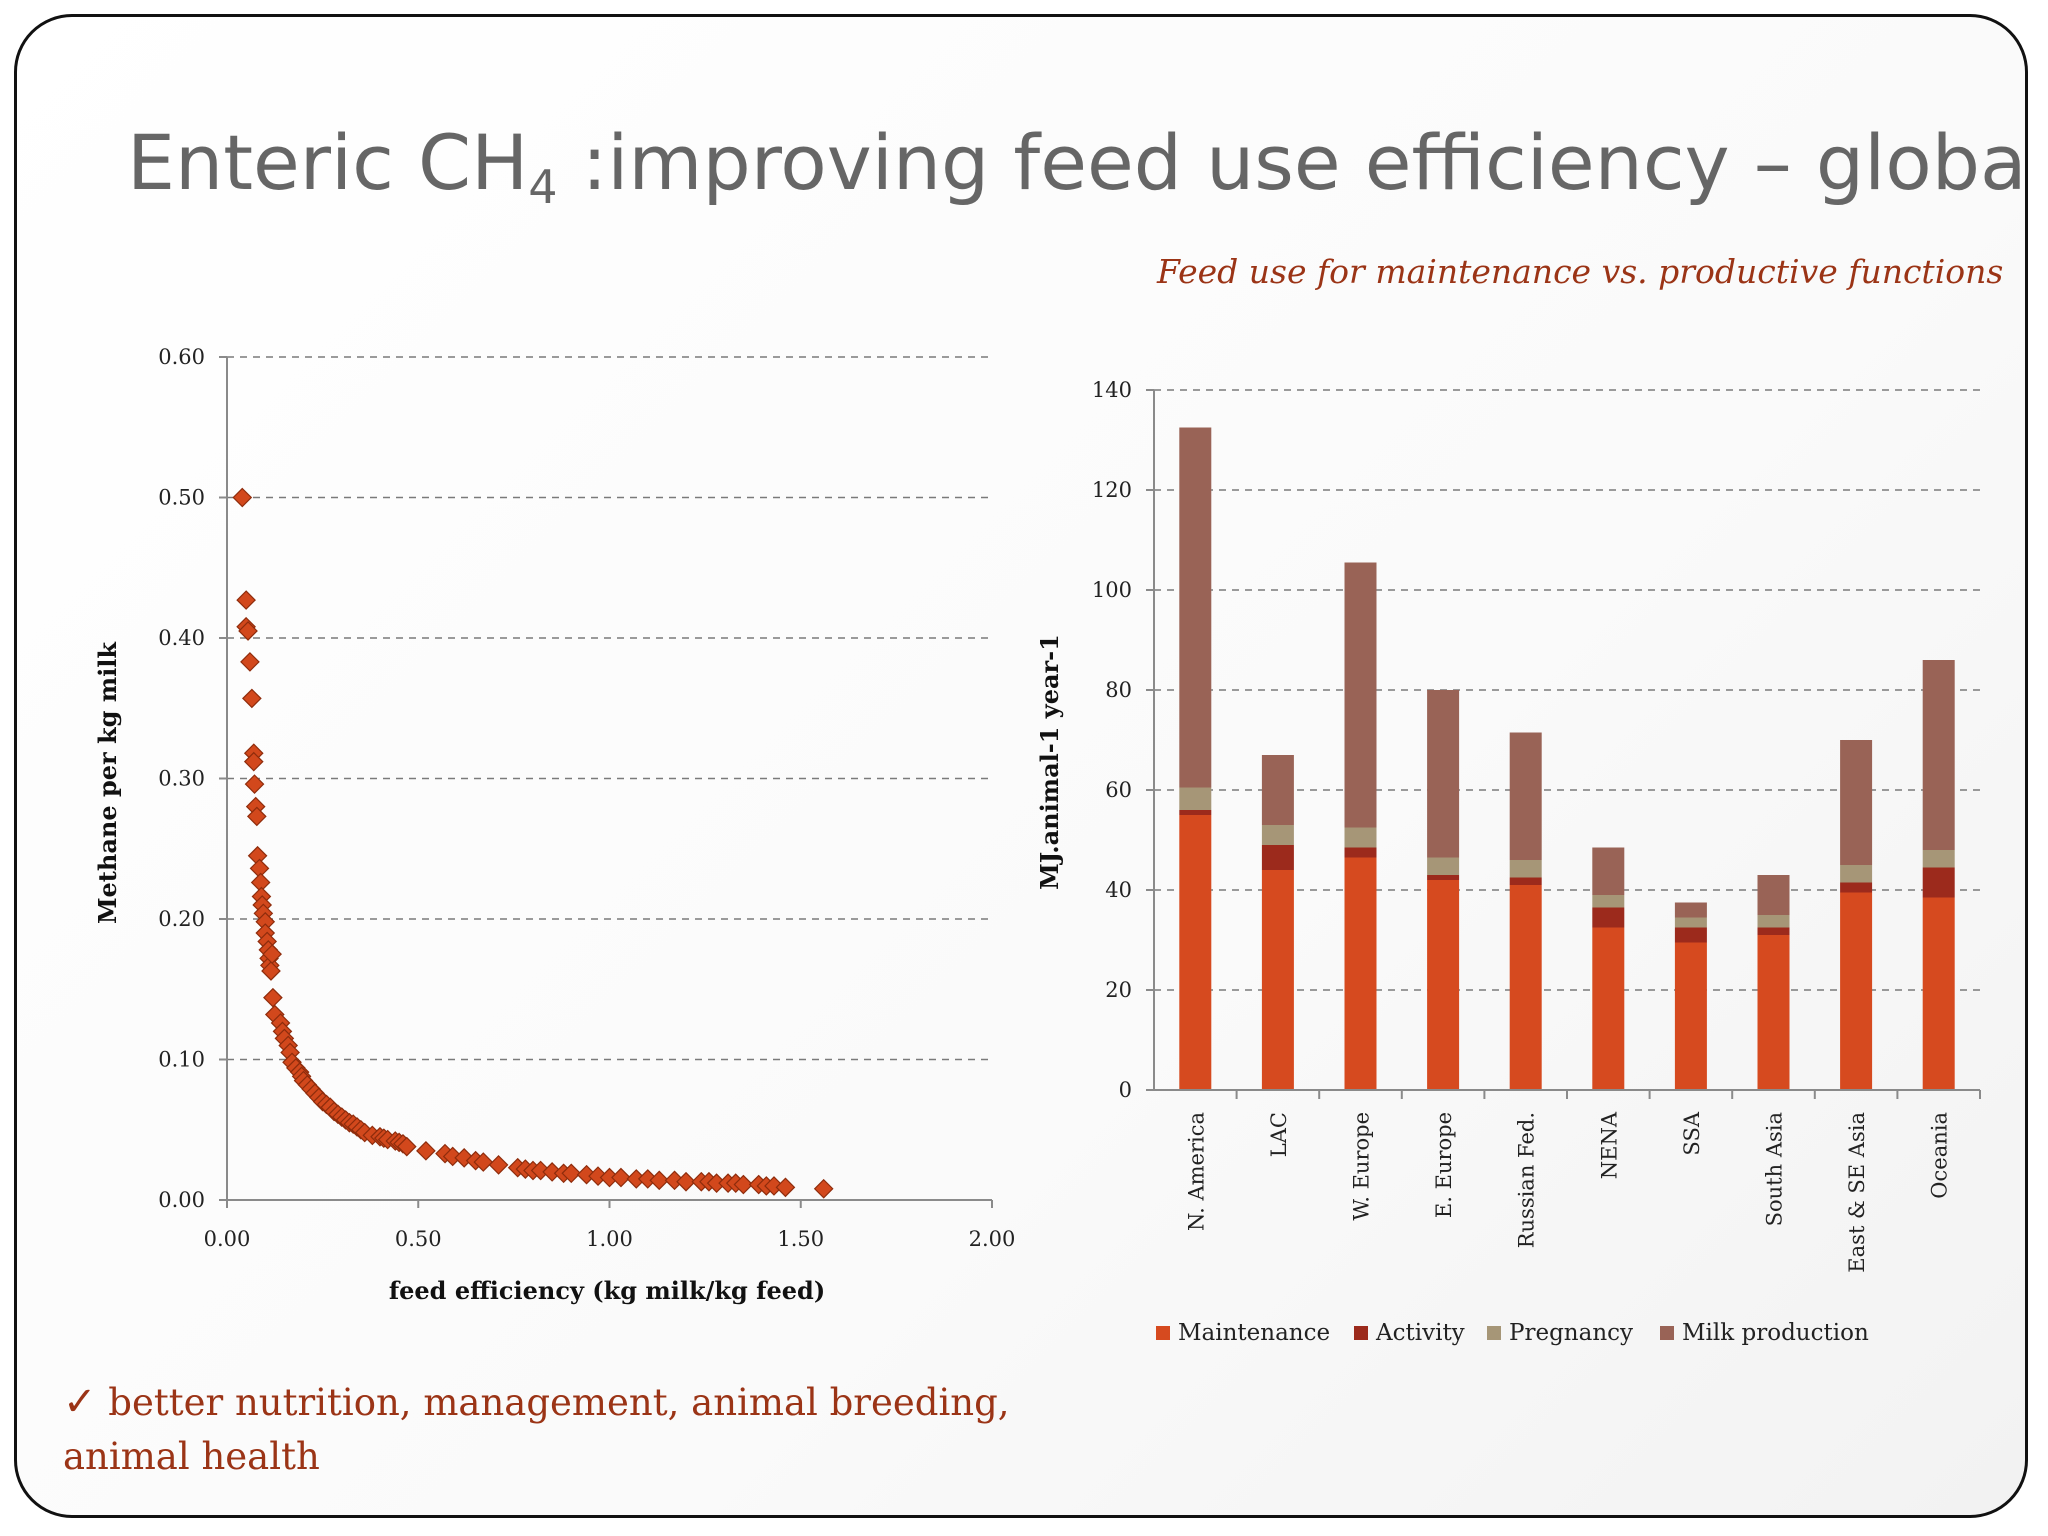  What do you see at coordinates (1292, 162) in the screenshot?
I see `title-rest: :improving feed use efficiency – global` at bounding box center [1292, 162].